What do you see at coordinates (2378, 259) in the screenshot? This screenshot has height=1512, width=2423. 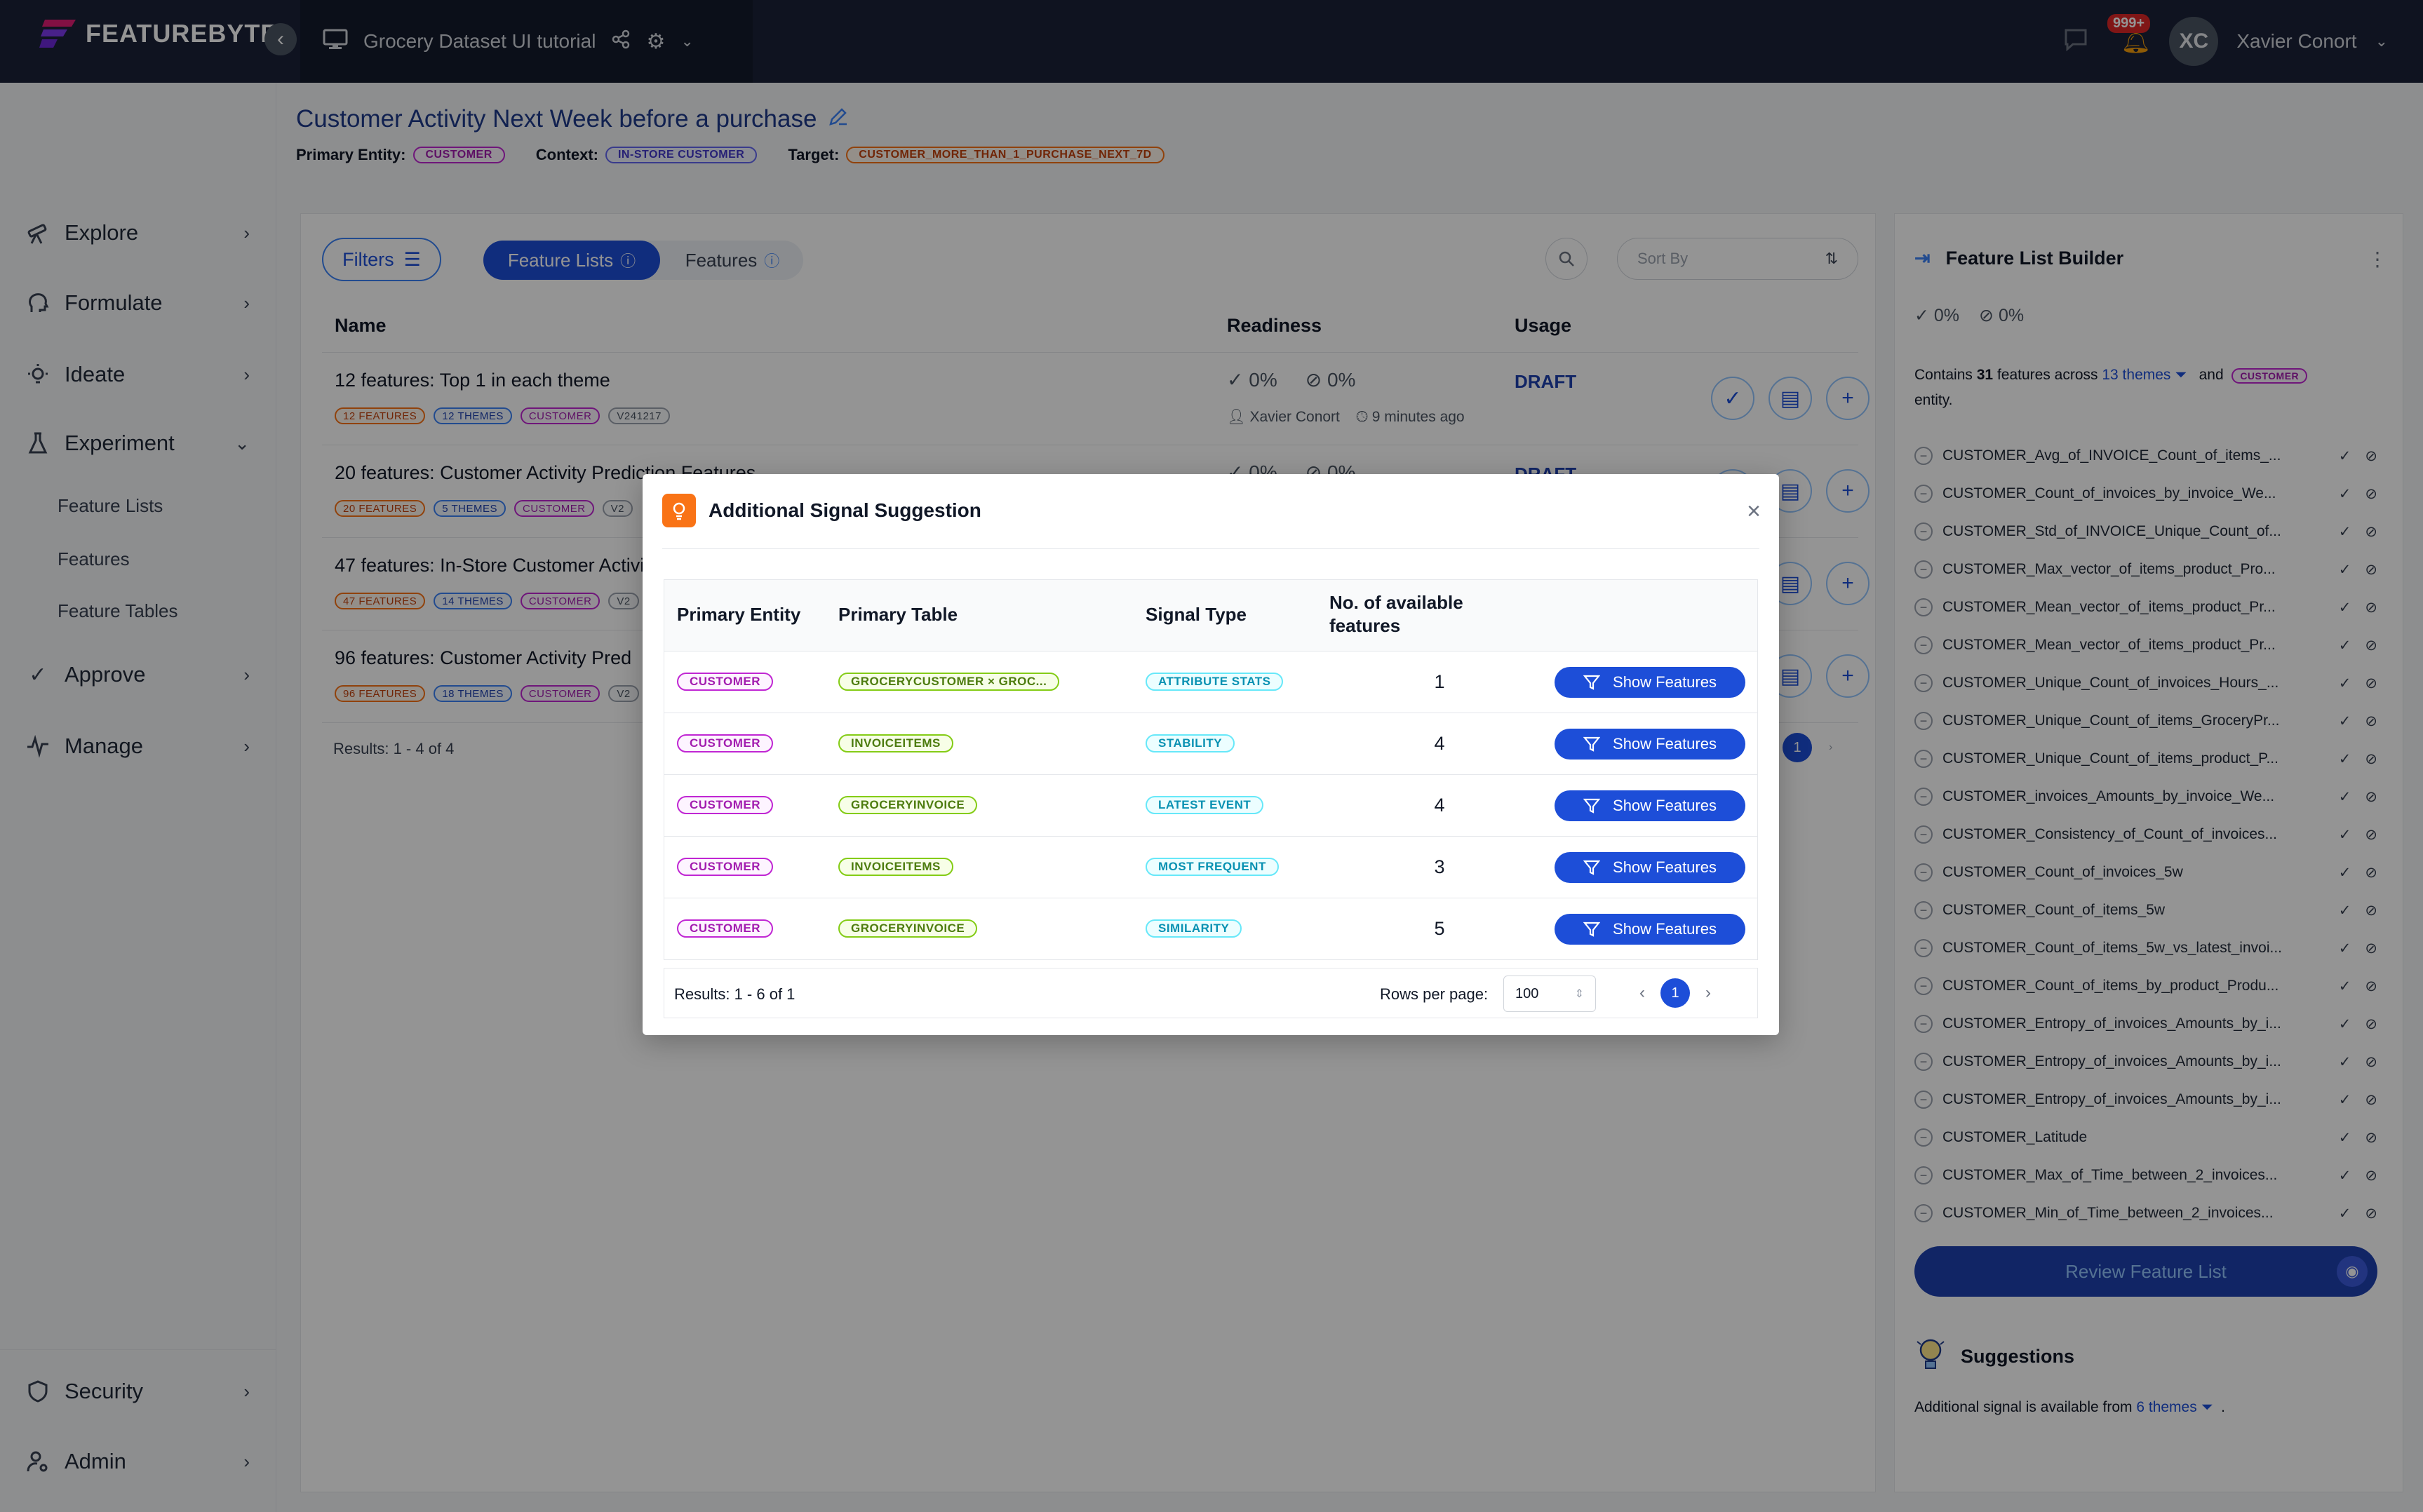 I see `kebab-menu-icon: ⋮` at bounding box center [2378, 259].